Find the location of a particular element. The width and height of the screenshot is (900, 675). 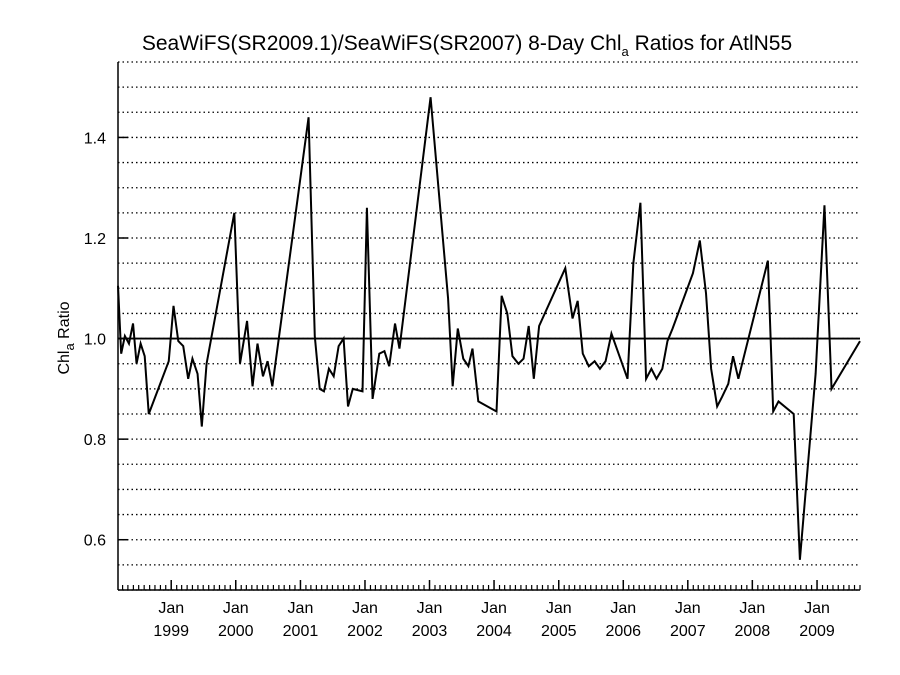

x-tick-label-year: 2009 is located at coordinates (817, 631).